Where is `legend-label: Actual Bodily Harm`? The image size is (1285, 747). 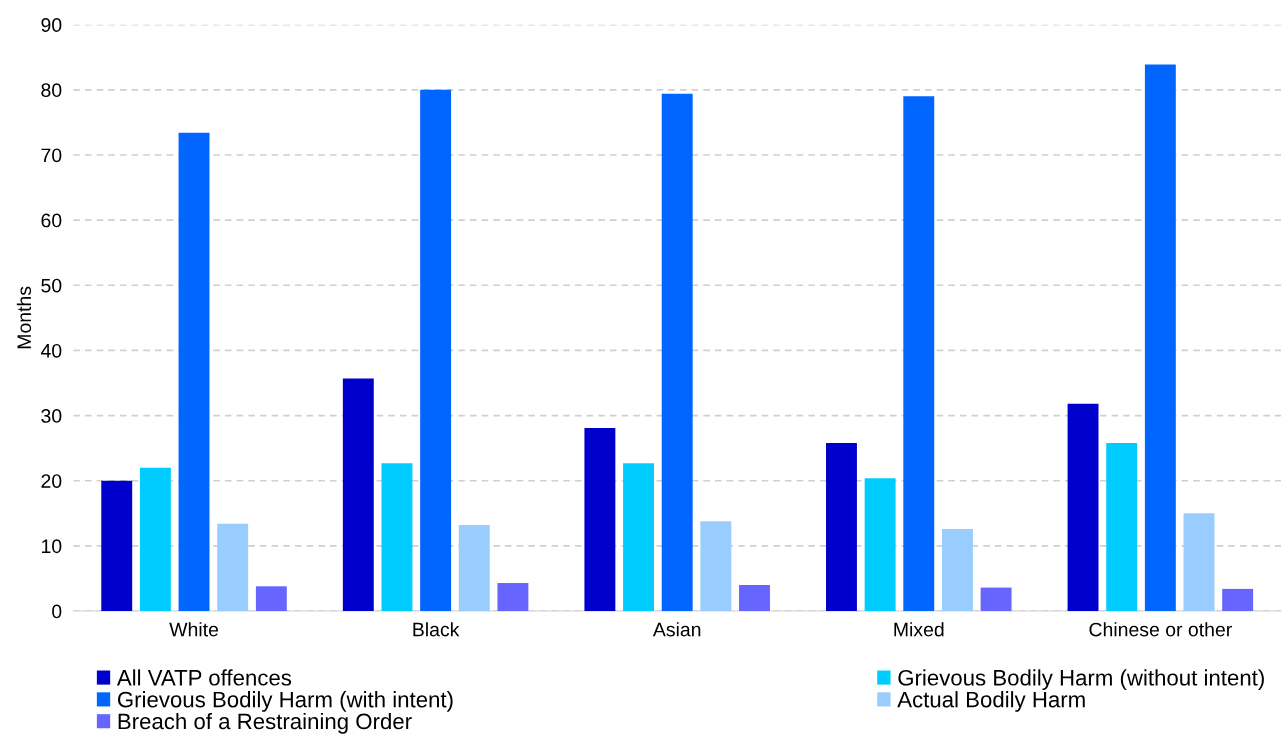
legend-label: Actual Bodily Harm is located at coordinates (991, 701).